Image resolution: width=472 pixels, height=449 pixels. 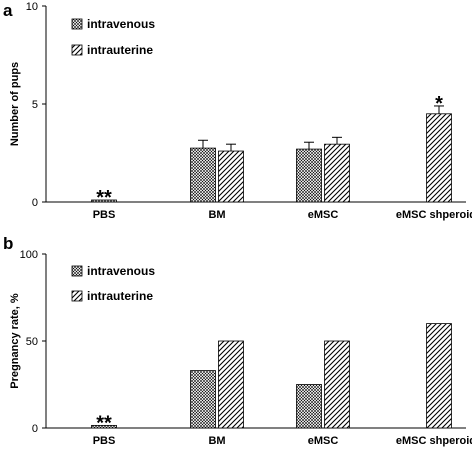 What do you see at coordinates (29, 255) in the screenshot?
I see `y-tick-label: 100` at bounding box center [29, 255].